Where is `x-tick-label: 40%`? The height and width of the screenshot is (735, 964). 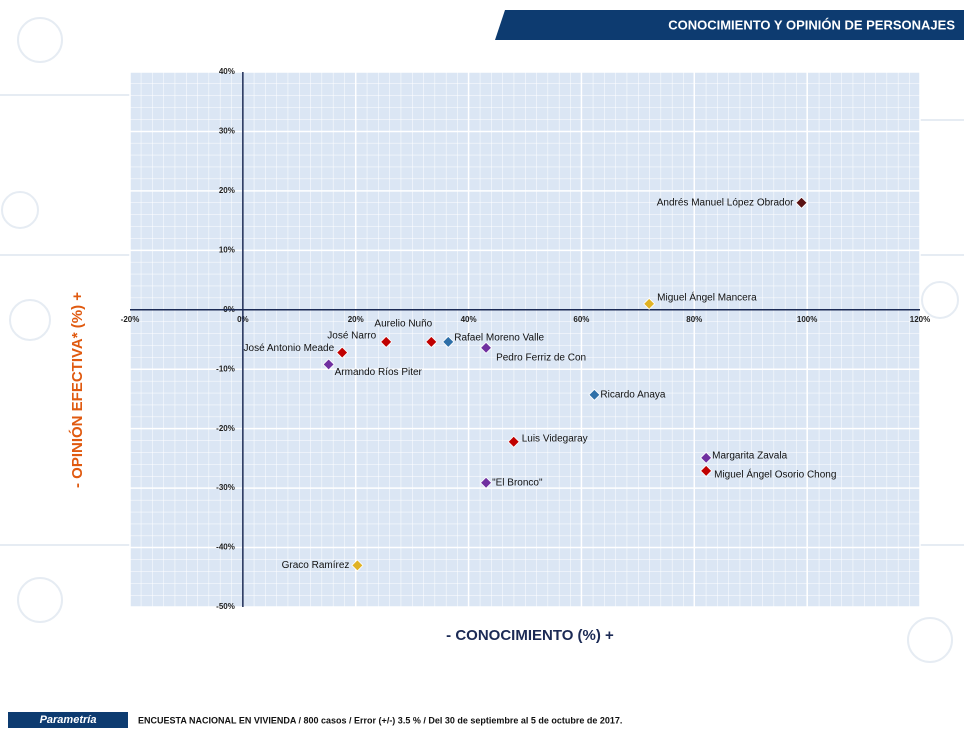 x-tick-label: 40% is located at coordinates (469, 319).